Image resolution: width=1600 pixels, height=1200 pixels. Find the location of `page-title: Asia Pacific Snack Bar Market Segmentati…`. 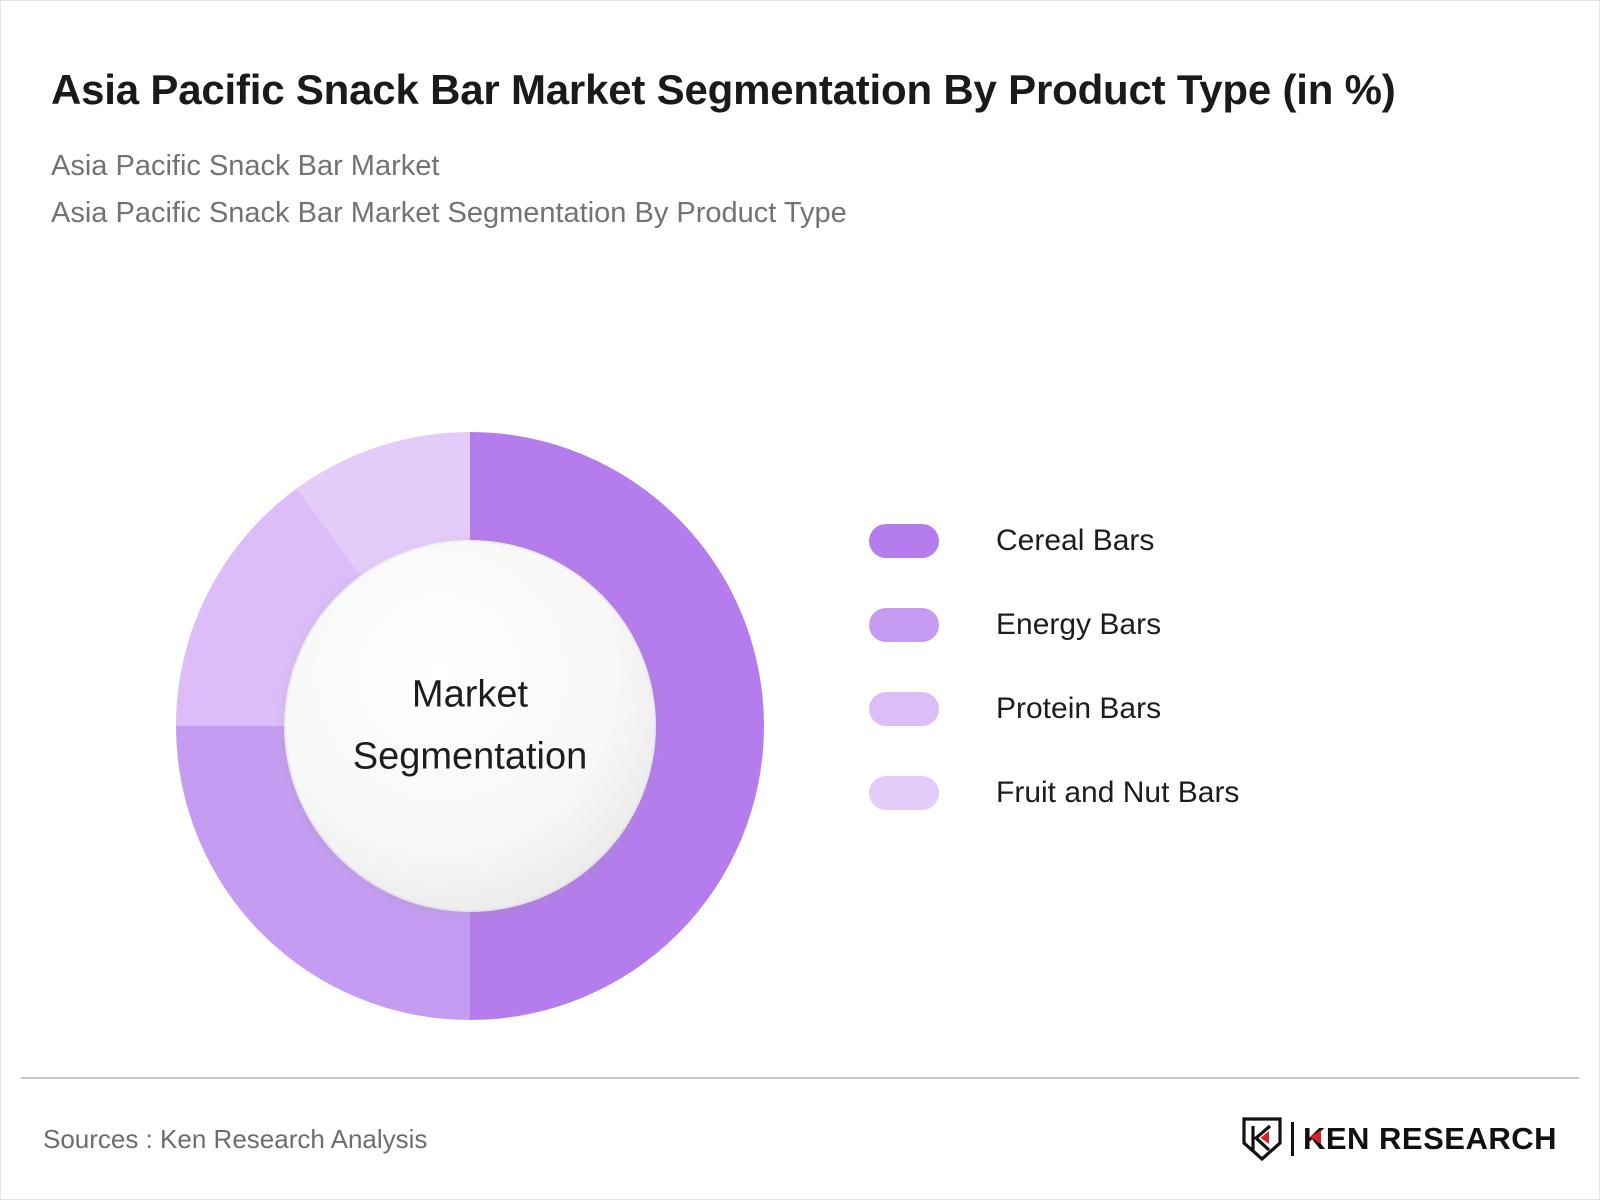

page-title: Asia Pacific Snack Bar Market Segmentati… is located at coordinates (723, 89).